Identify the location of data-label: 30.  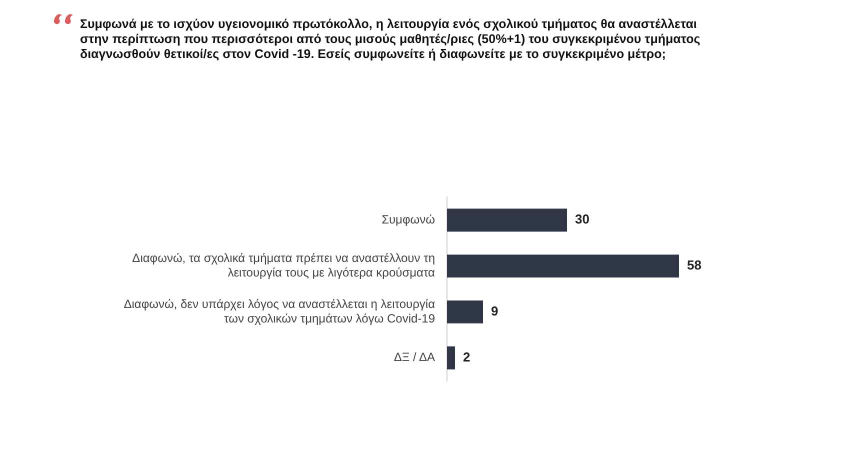
(582, 219).